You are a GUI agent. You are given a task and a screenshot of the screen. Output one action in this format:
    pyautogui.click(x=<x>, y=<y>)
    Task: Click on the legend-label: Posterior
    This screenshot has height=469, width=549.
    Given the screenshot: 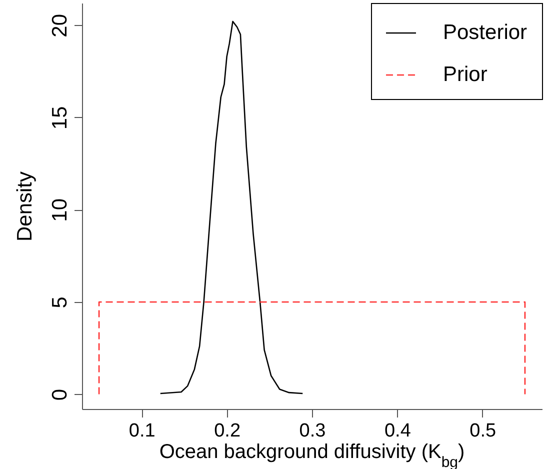 What is the action you would take?
    pyautogui.click(x=485, y=32)
    